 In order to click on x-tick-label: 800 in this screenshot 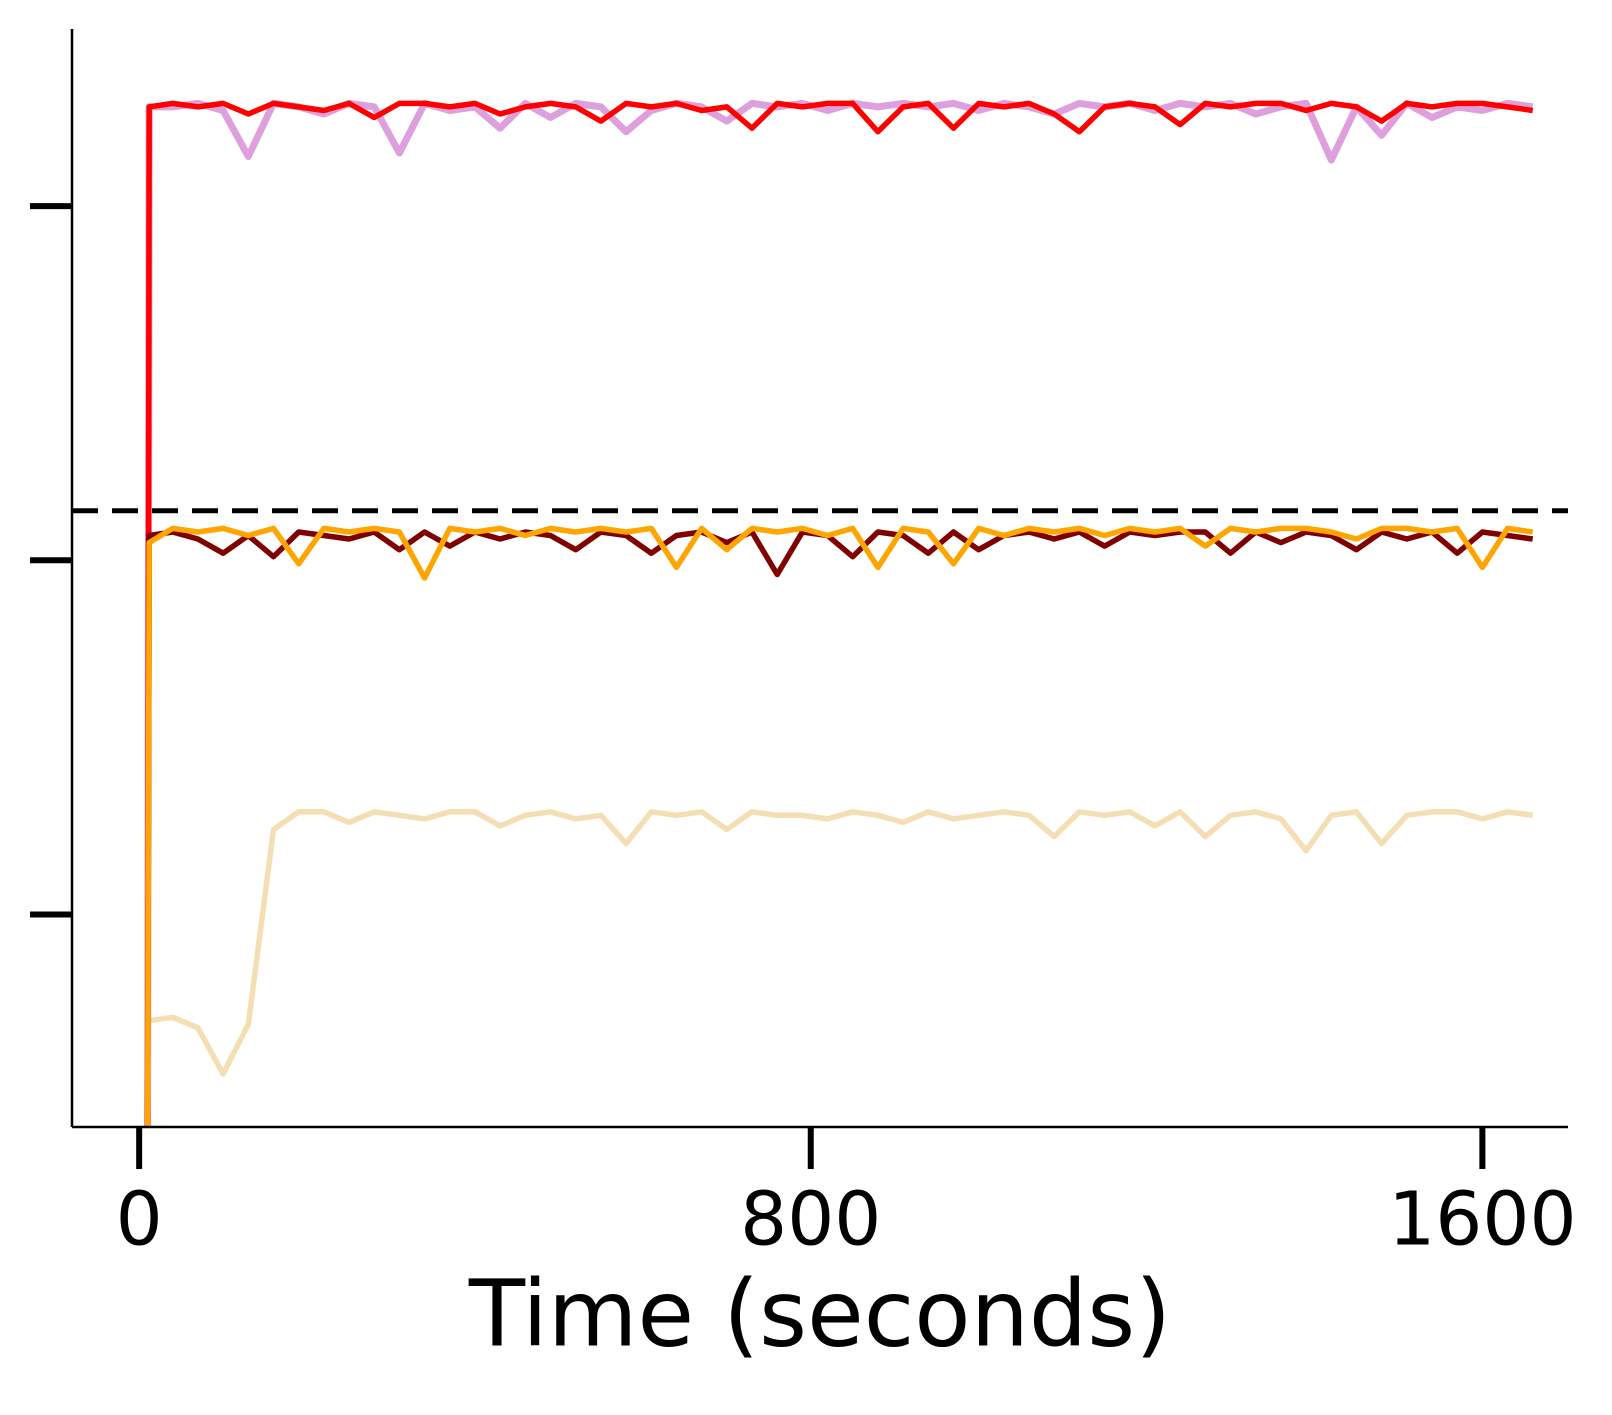, I will do `click(810, 1220)`.